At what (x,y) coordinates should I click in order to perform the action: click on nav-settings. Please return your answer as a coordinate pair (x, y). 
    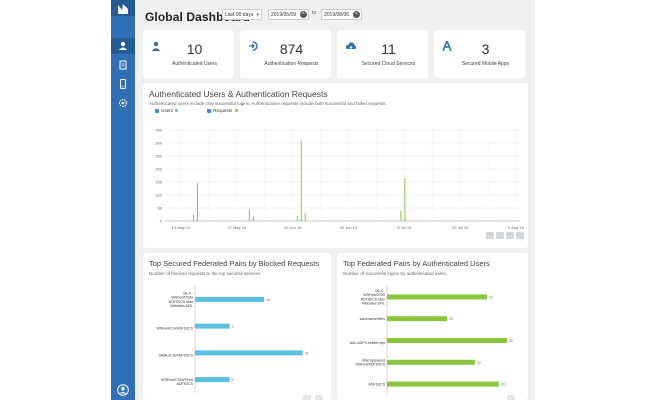
    Looking at the image, I should click on (123, 103).